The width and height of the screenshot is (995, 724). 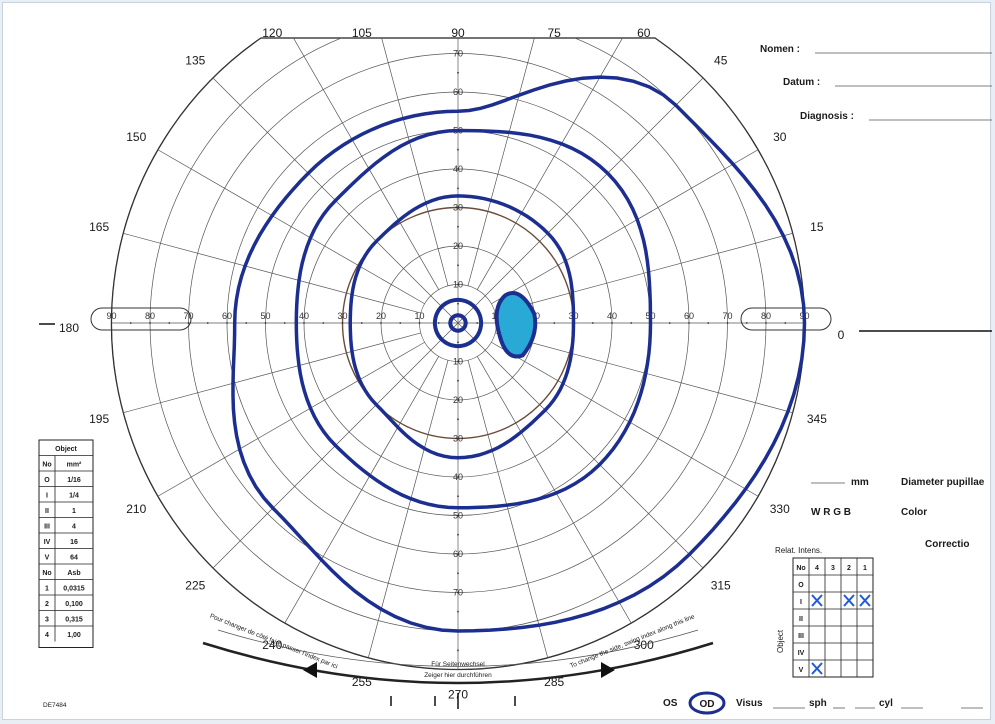 What do you see at coordinates (800, 568) in the screenshot?
I see `relat-col-No: No` at bounding box center [800, 568].